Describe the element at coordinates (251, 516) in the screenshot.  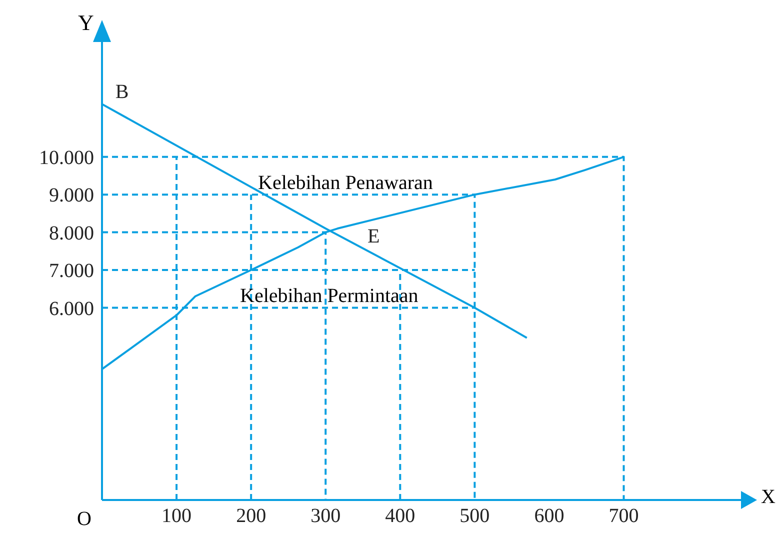
I see `x-tick-label: 200` at that location.